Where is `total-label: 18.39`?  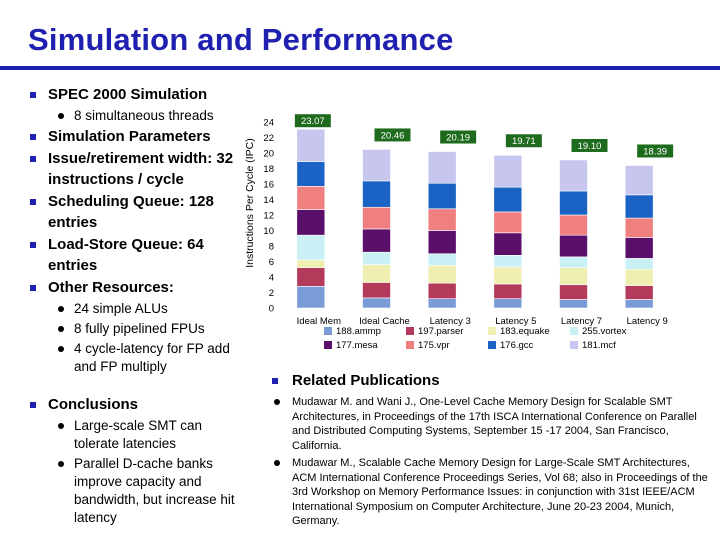 total-label: 18.39 is located at coordinates (655, 151).